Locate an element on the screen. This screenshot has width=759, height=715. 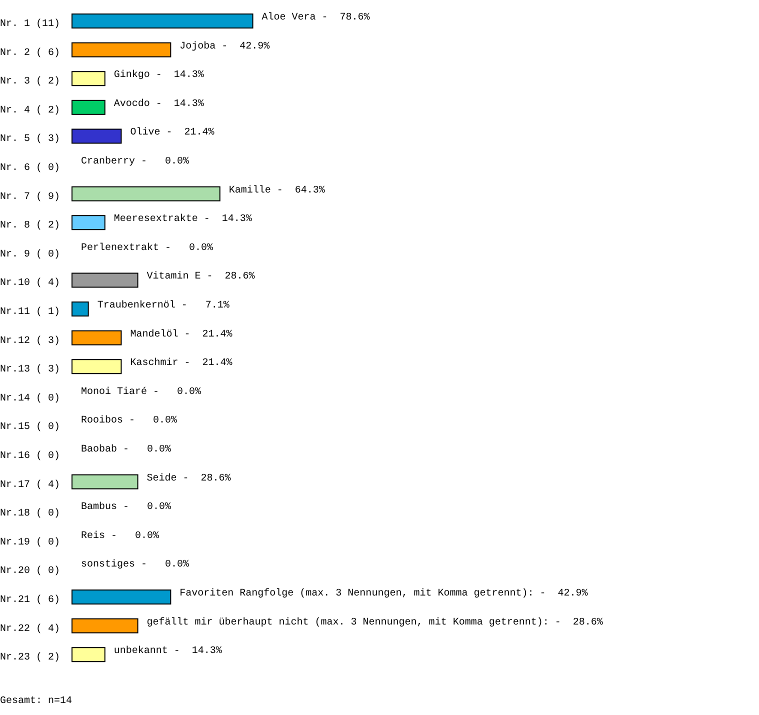
y-tick-label: Nr.10 ( 4) is located at coordinates (30, 283).